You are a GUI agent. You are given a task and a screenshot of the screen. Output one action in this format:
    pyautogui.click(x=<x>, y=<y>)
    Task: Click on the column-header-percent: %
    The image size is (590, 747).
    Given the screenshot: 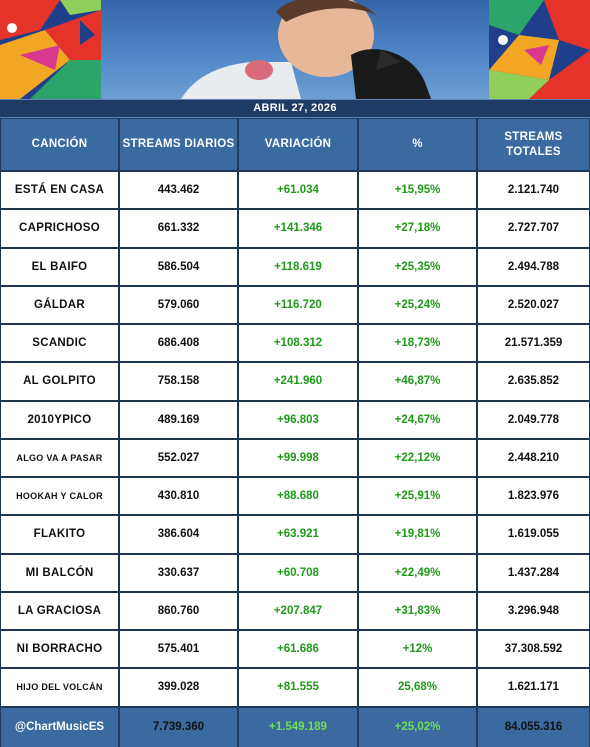 What is the action you would take?
    pyautogui.click(x=417, y=144)
    